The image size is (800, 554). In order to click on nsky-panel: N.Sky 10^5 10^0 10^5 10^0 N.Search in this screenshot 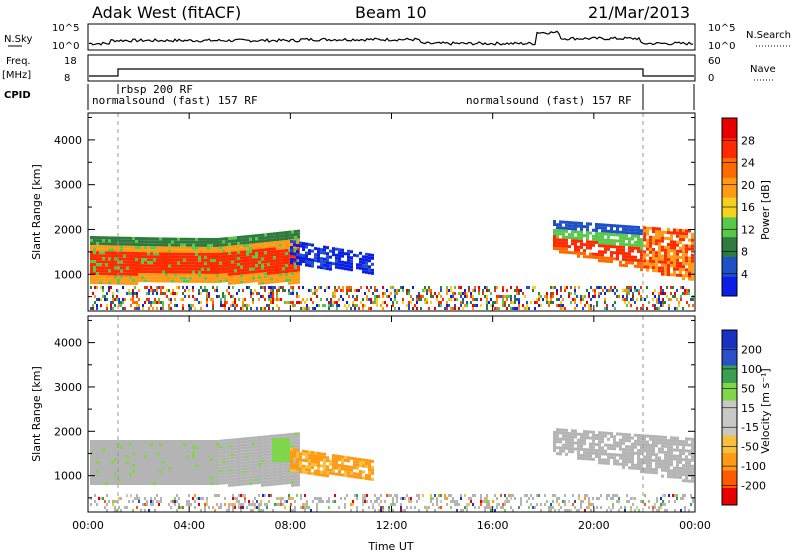, I will do `click(397, 37)`.